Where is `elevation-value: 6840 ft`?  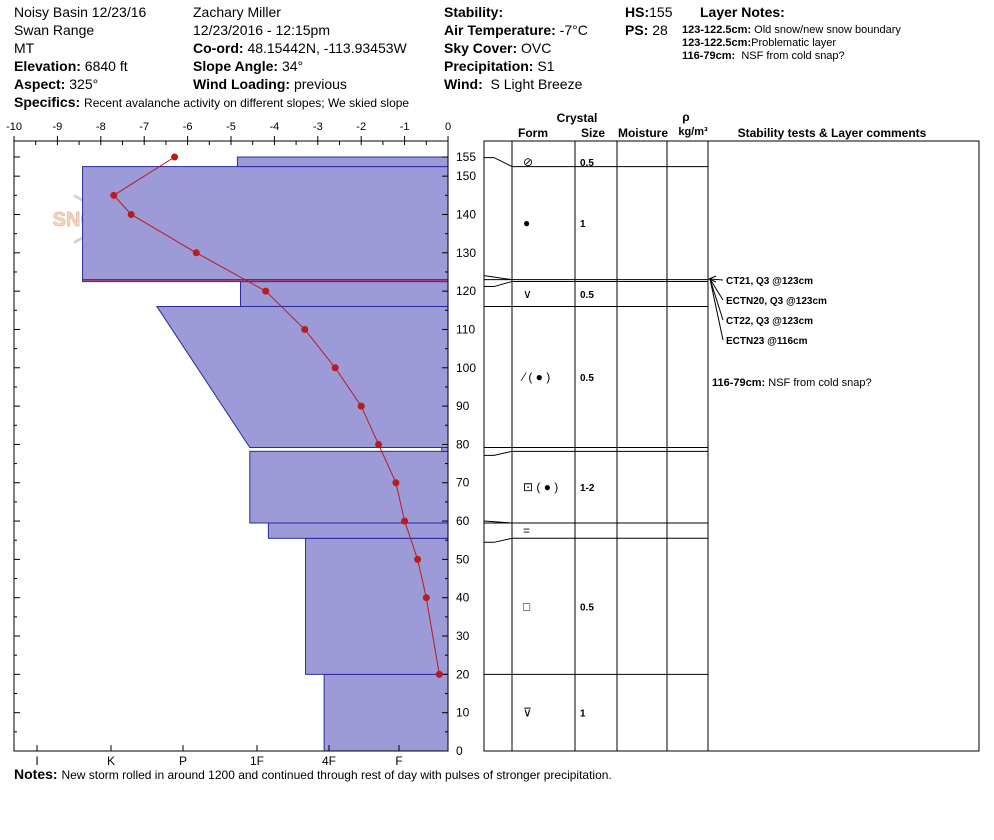 elevation-value: 6840 ft is located at coordinates (106, 66).